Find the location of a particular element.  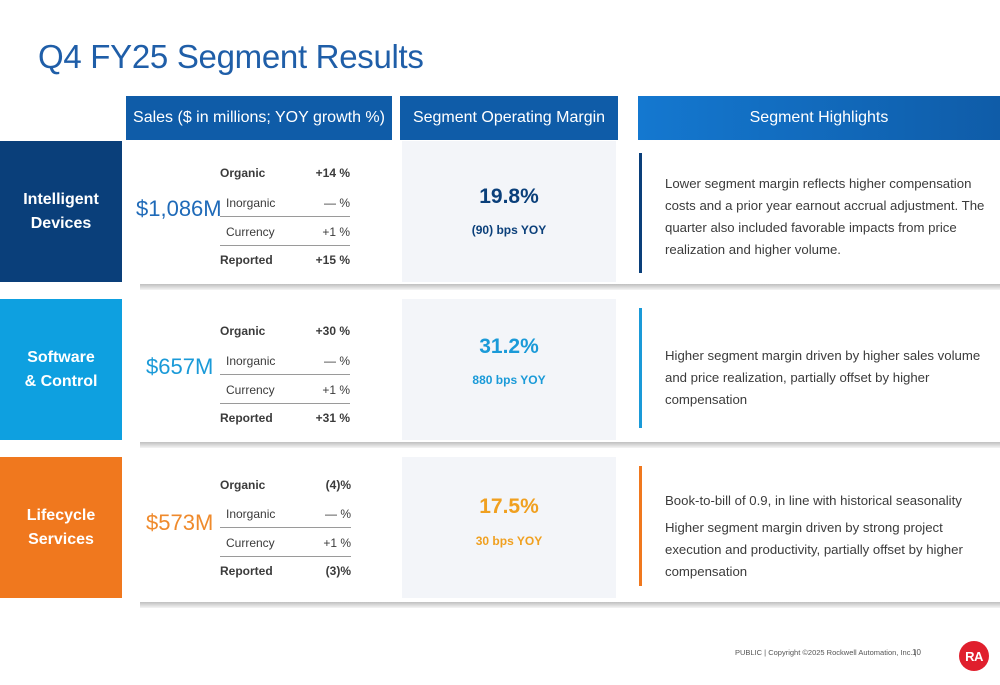

rockwell-logo: RA is located at coordinates (974, 656).